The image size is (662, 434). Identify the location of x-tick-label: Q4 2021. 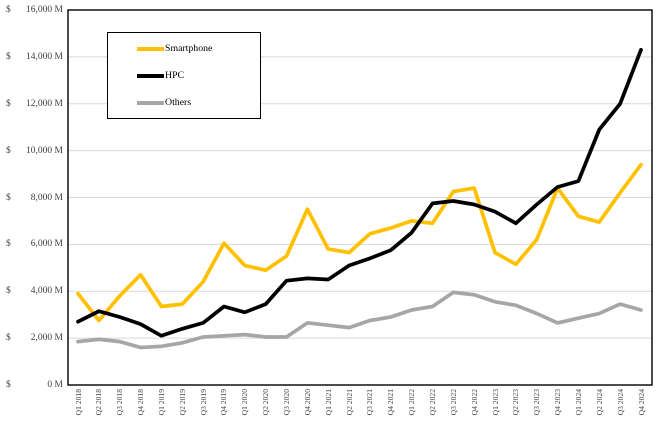
(391, 402).